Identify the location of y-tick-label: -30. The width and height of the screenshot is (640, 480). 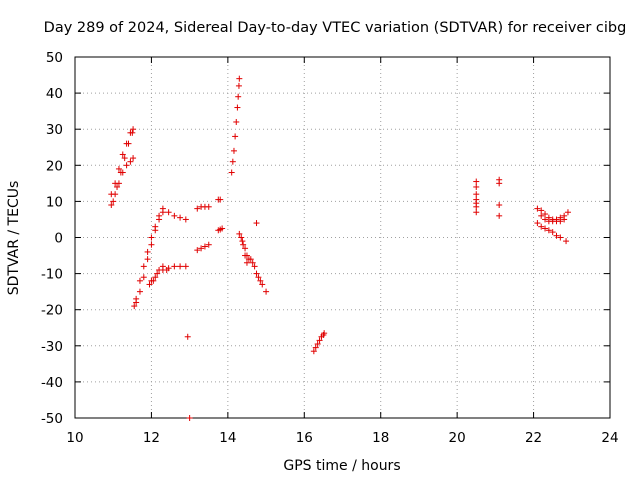
(52, 347).